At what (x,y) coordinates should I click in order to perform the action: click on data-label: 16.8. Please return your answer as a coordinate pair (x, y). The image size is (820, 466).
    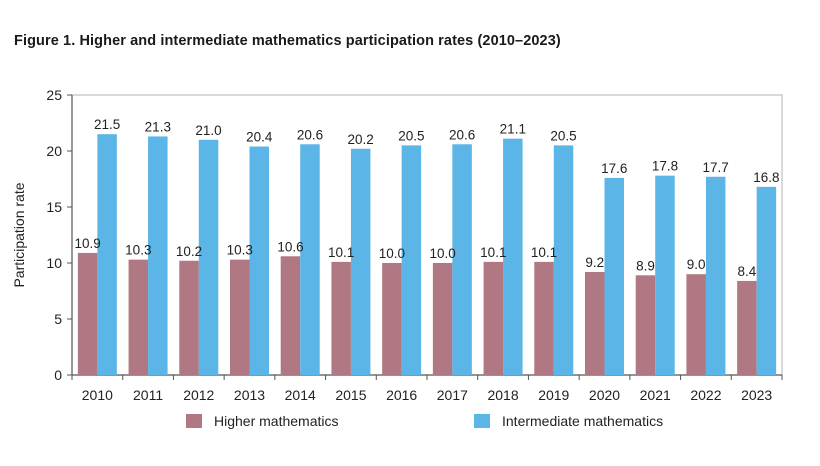
    Looking at the image, I should click on (766, 177).